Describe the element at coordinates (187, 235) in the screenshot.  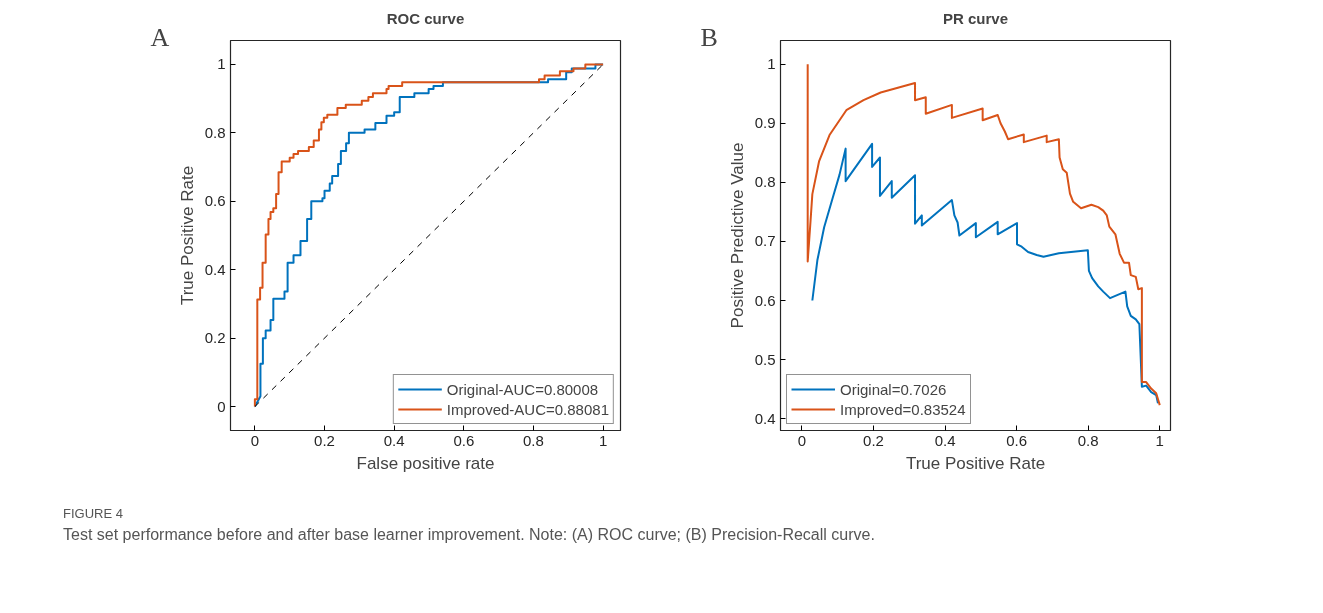
I see `y-axis-title: True Positive Rate` at that location.